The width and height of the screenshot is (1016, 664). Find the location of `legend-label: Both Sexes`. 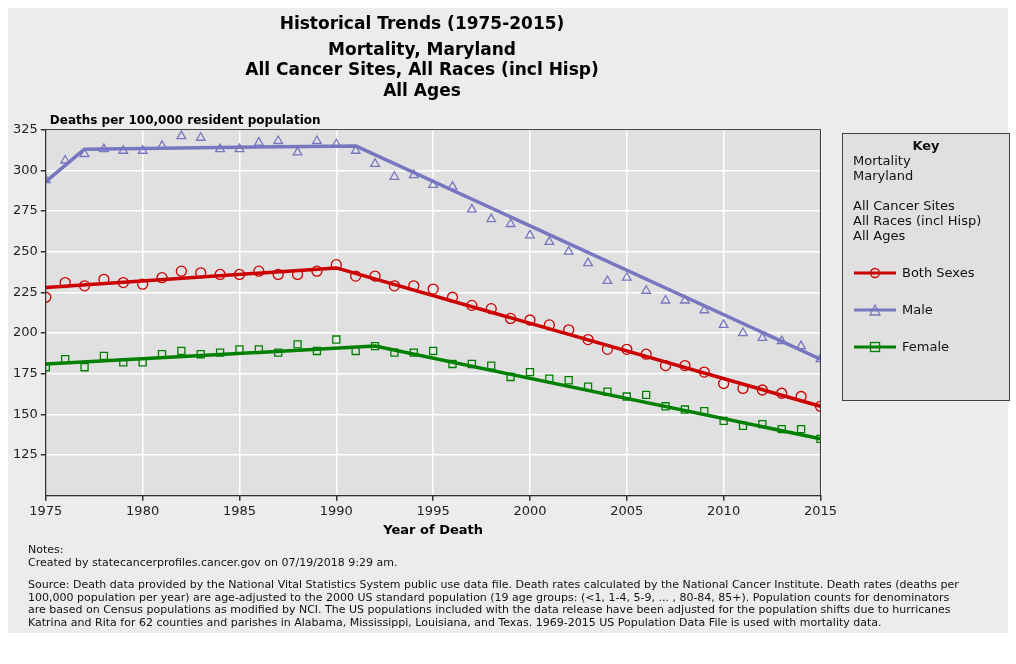

legend-label: Both Sexes is located at coordinates (938, 272).